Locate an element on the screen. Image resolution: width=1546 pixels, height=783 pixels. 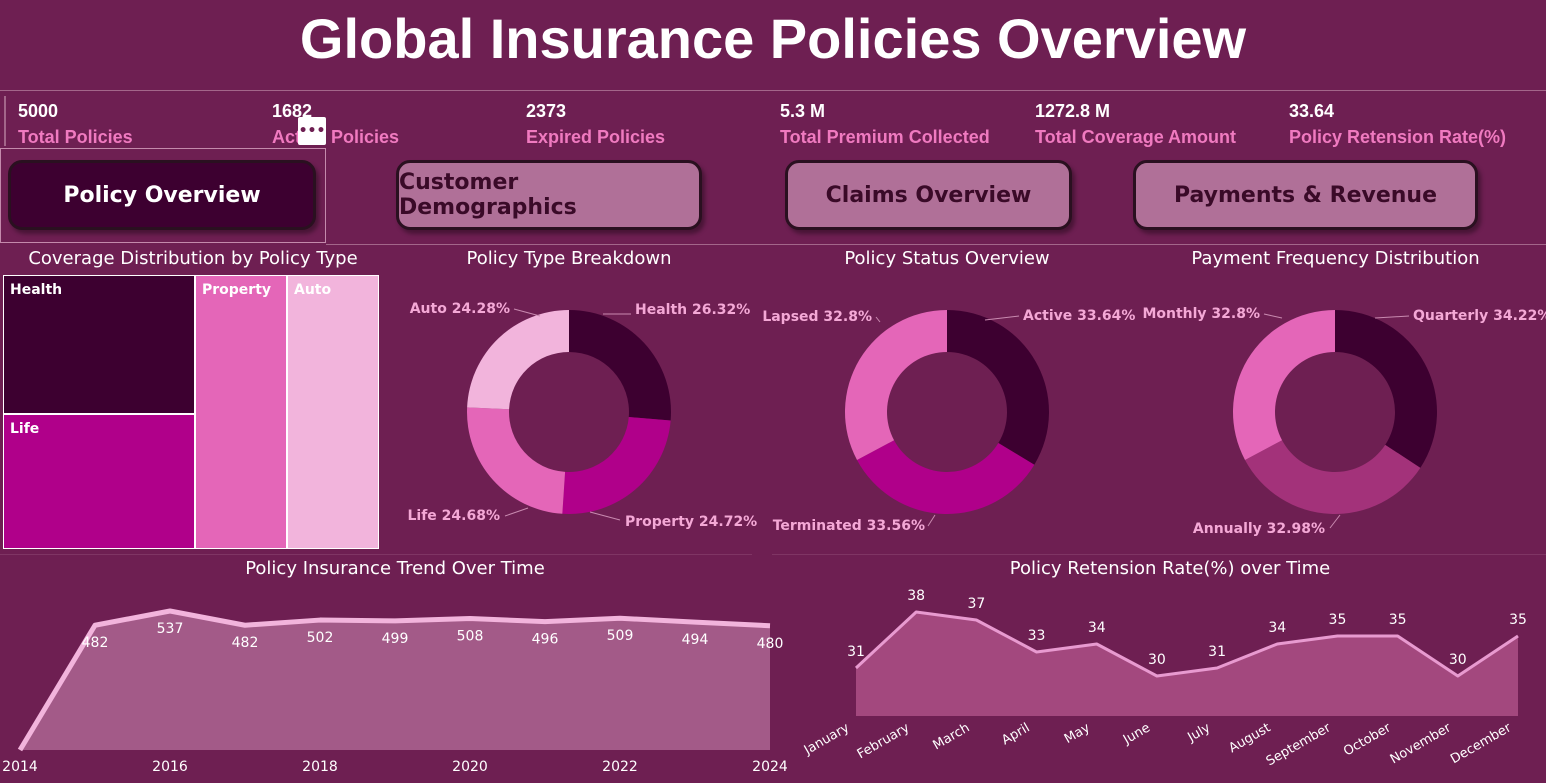
policy-status-slice-terminated is located at coordinates (946, 477).